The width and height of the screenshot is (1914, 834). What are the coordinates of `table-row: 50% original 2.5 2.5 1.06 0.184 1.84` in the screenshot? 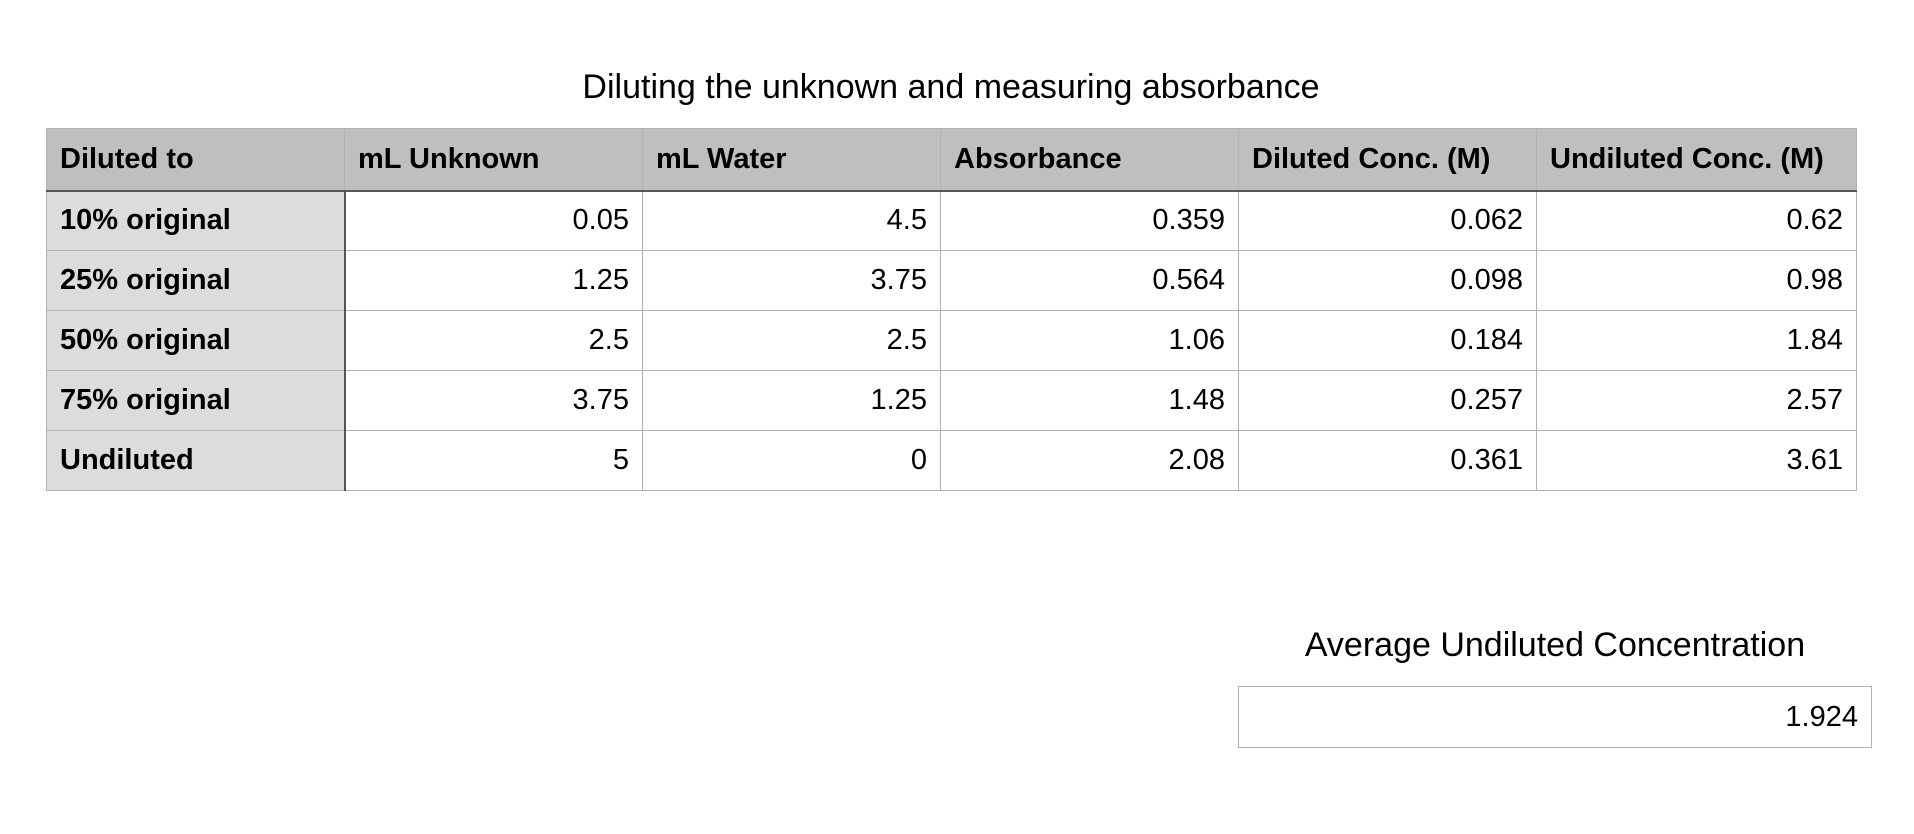 It's located at (951, 340).